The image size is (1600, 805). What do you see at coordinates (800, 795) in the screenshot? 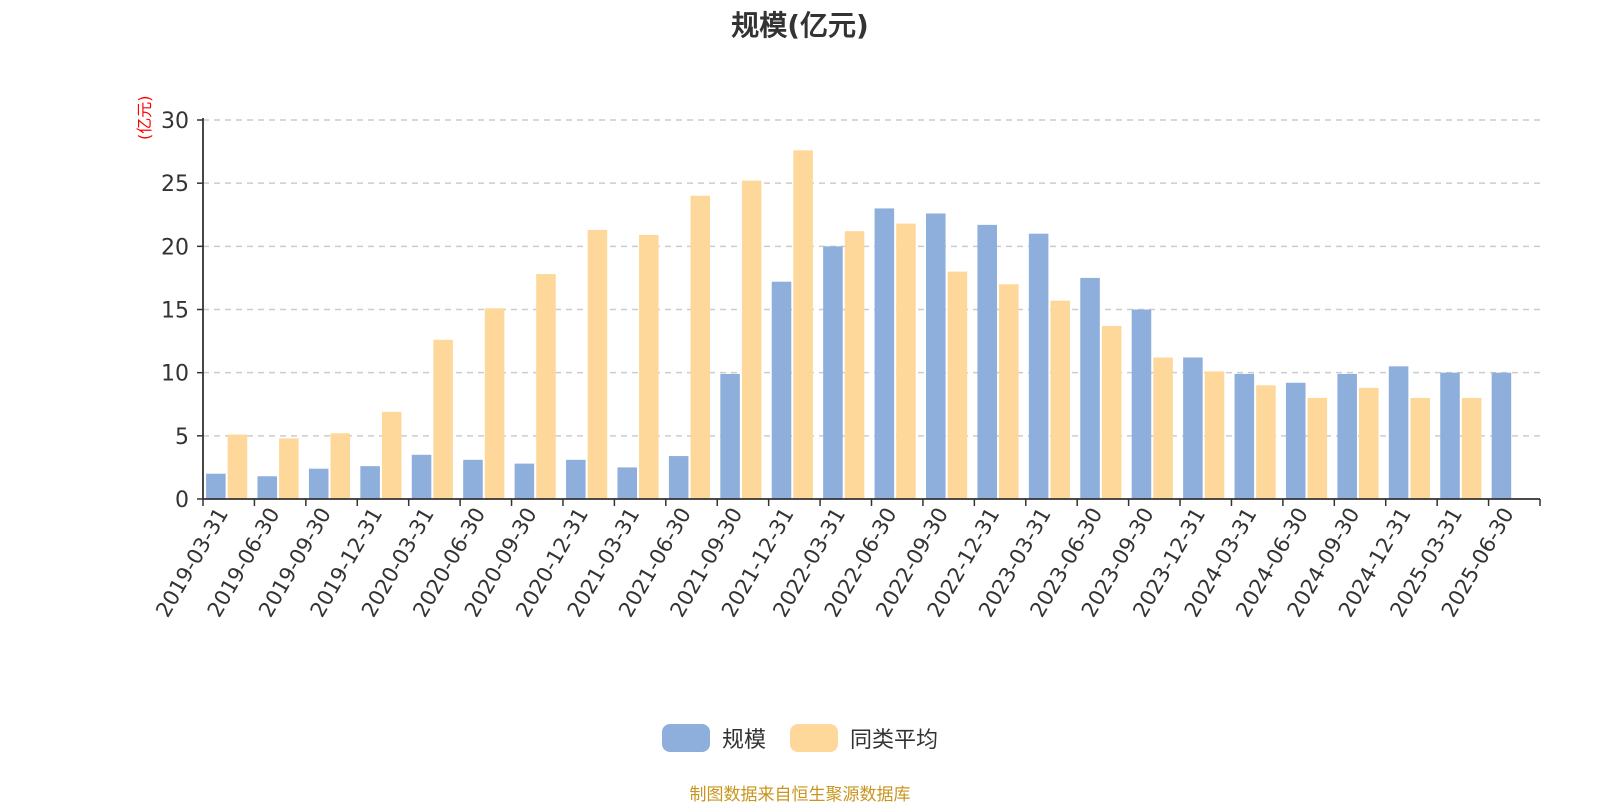
I see `source-note: 制图数据来自恒生聚源数据库` at bounding box center [800, 795].